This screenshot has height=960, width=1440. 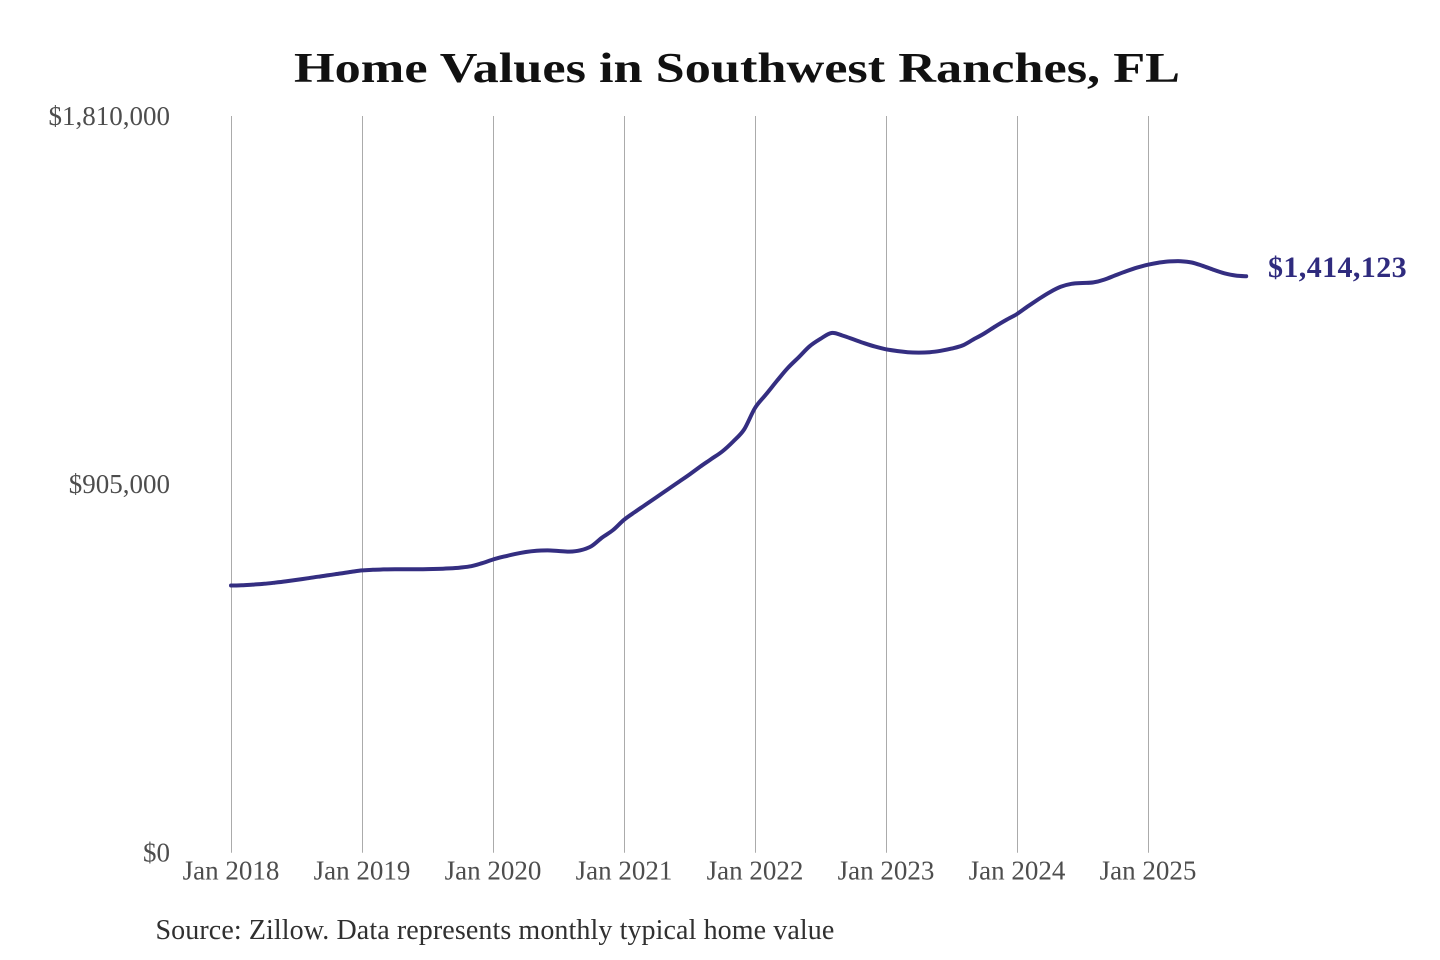 I want to click on svg-text:Home Values in Southwest Ranch: Home Values in Southwest Ranches, FL, so click(x=737, y=69).